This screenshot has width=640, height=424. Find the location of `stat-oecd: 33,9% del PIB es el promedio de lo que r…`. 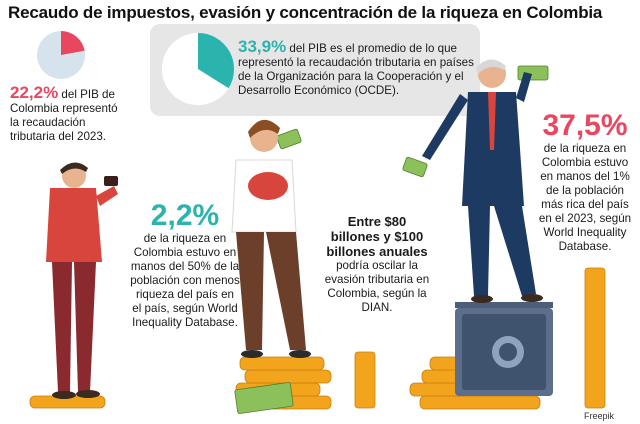

stat-oecd: 33,9% del PIB es el promedio de lo que r… is located at coordinates (356, 67).